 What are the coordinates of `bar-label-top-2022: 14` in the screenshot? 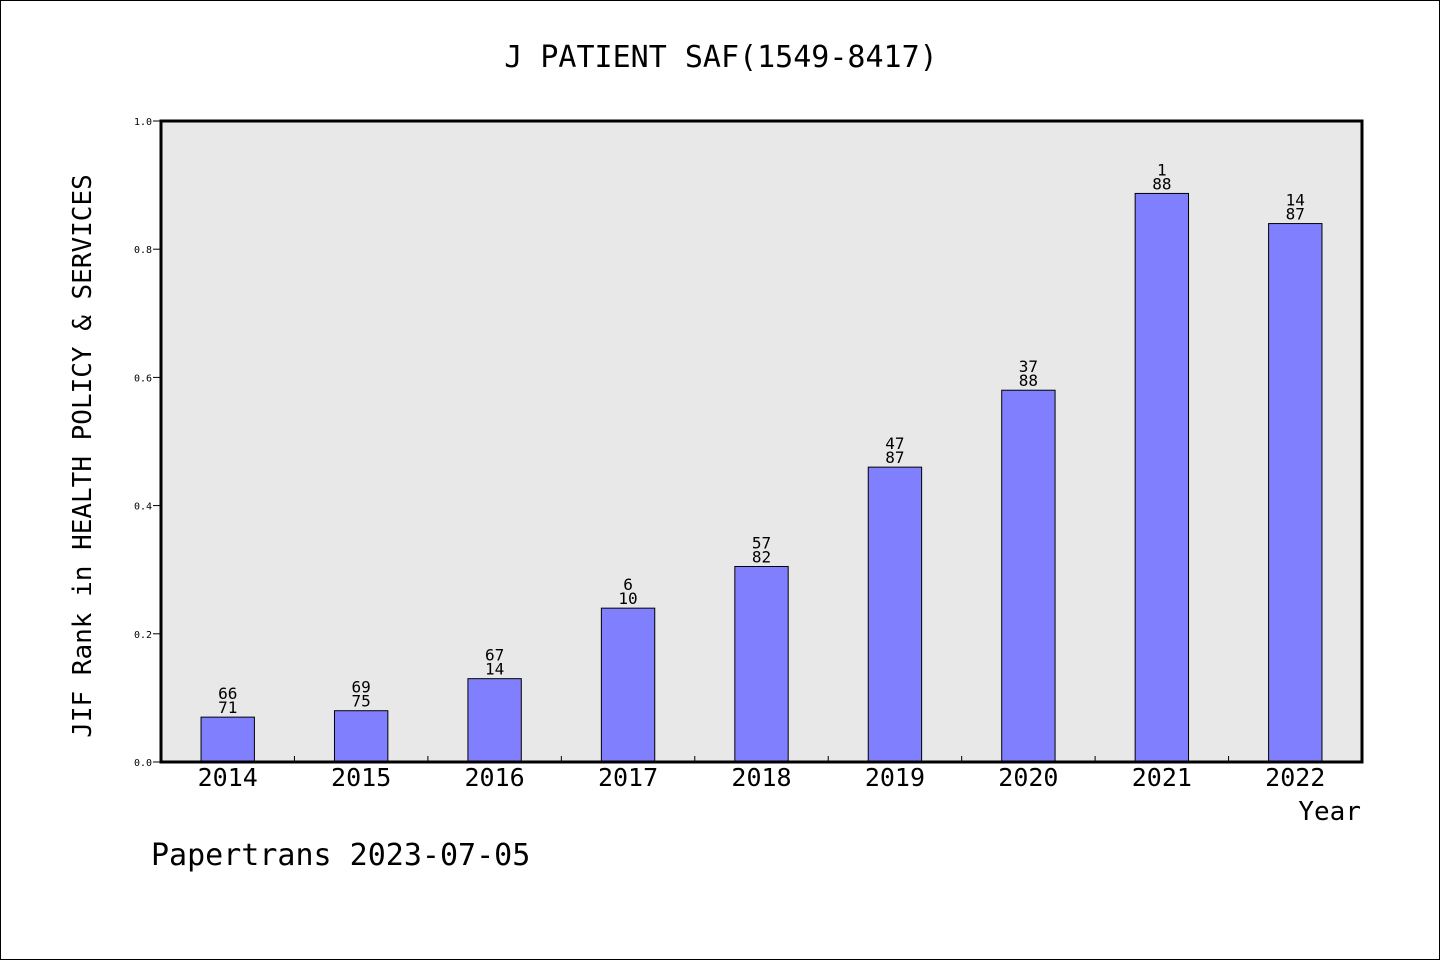 It's located at (1295, 200).